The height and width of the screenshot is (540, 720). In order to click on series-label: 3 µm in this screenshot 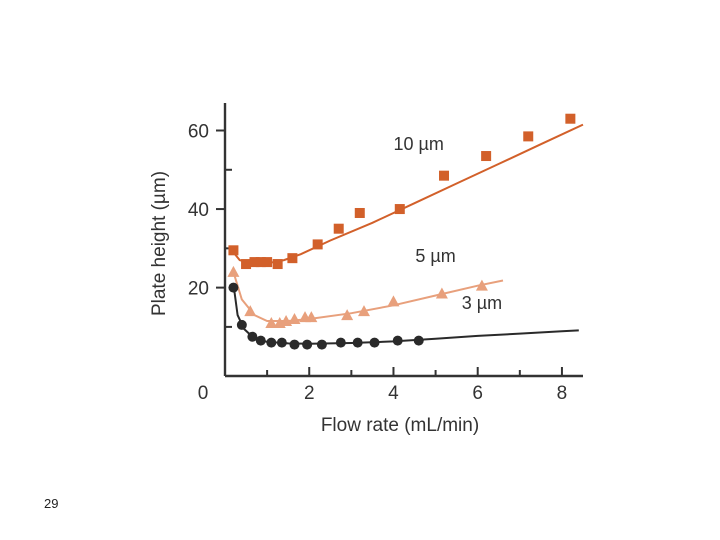, I will do `click(482, 303)`.